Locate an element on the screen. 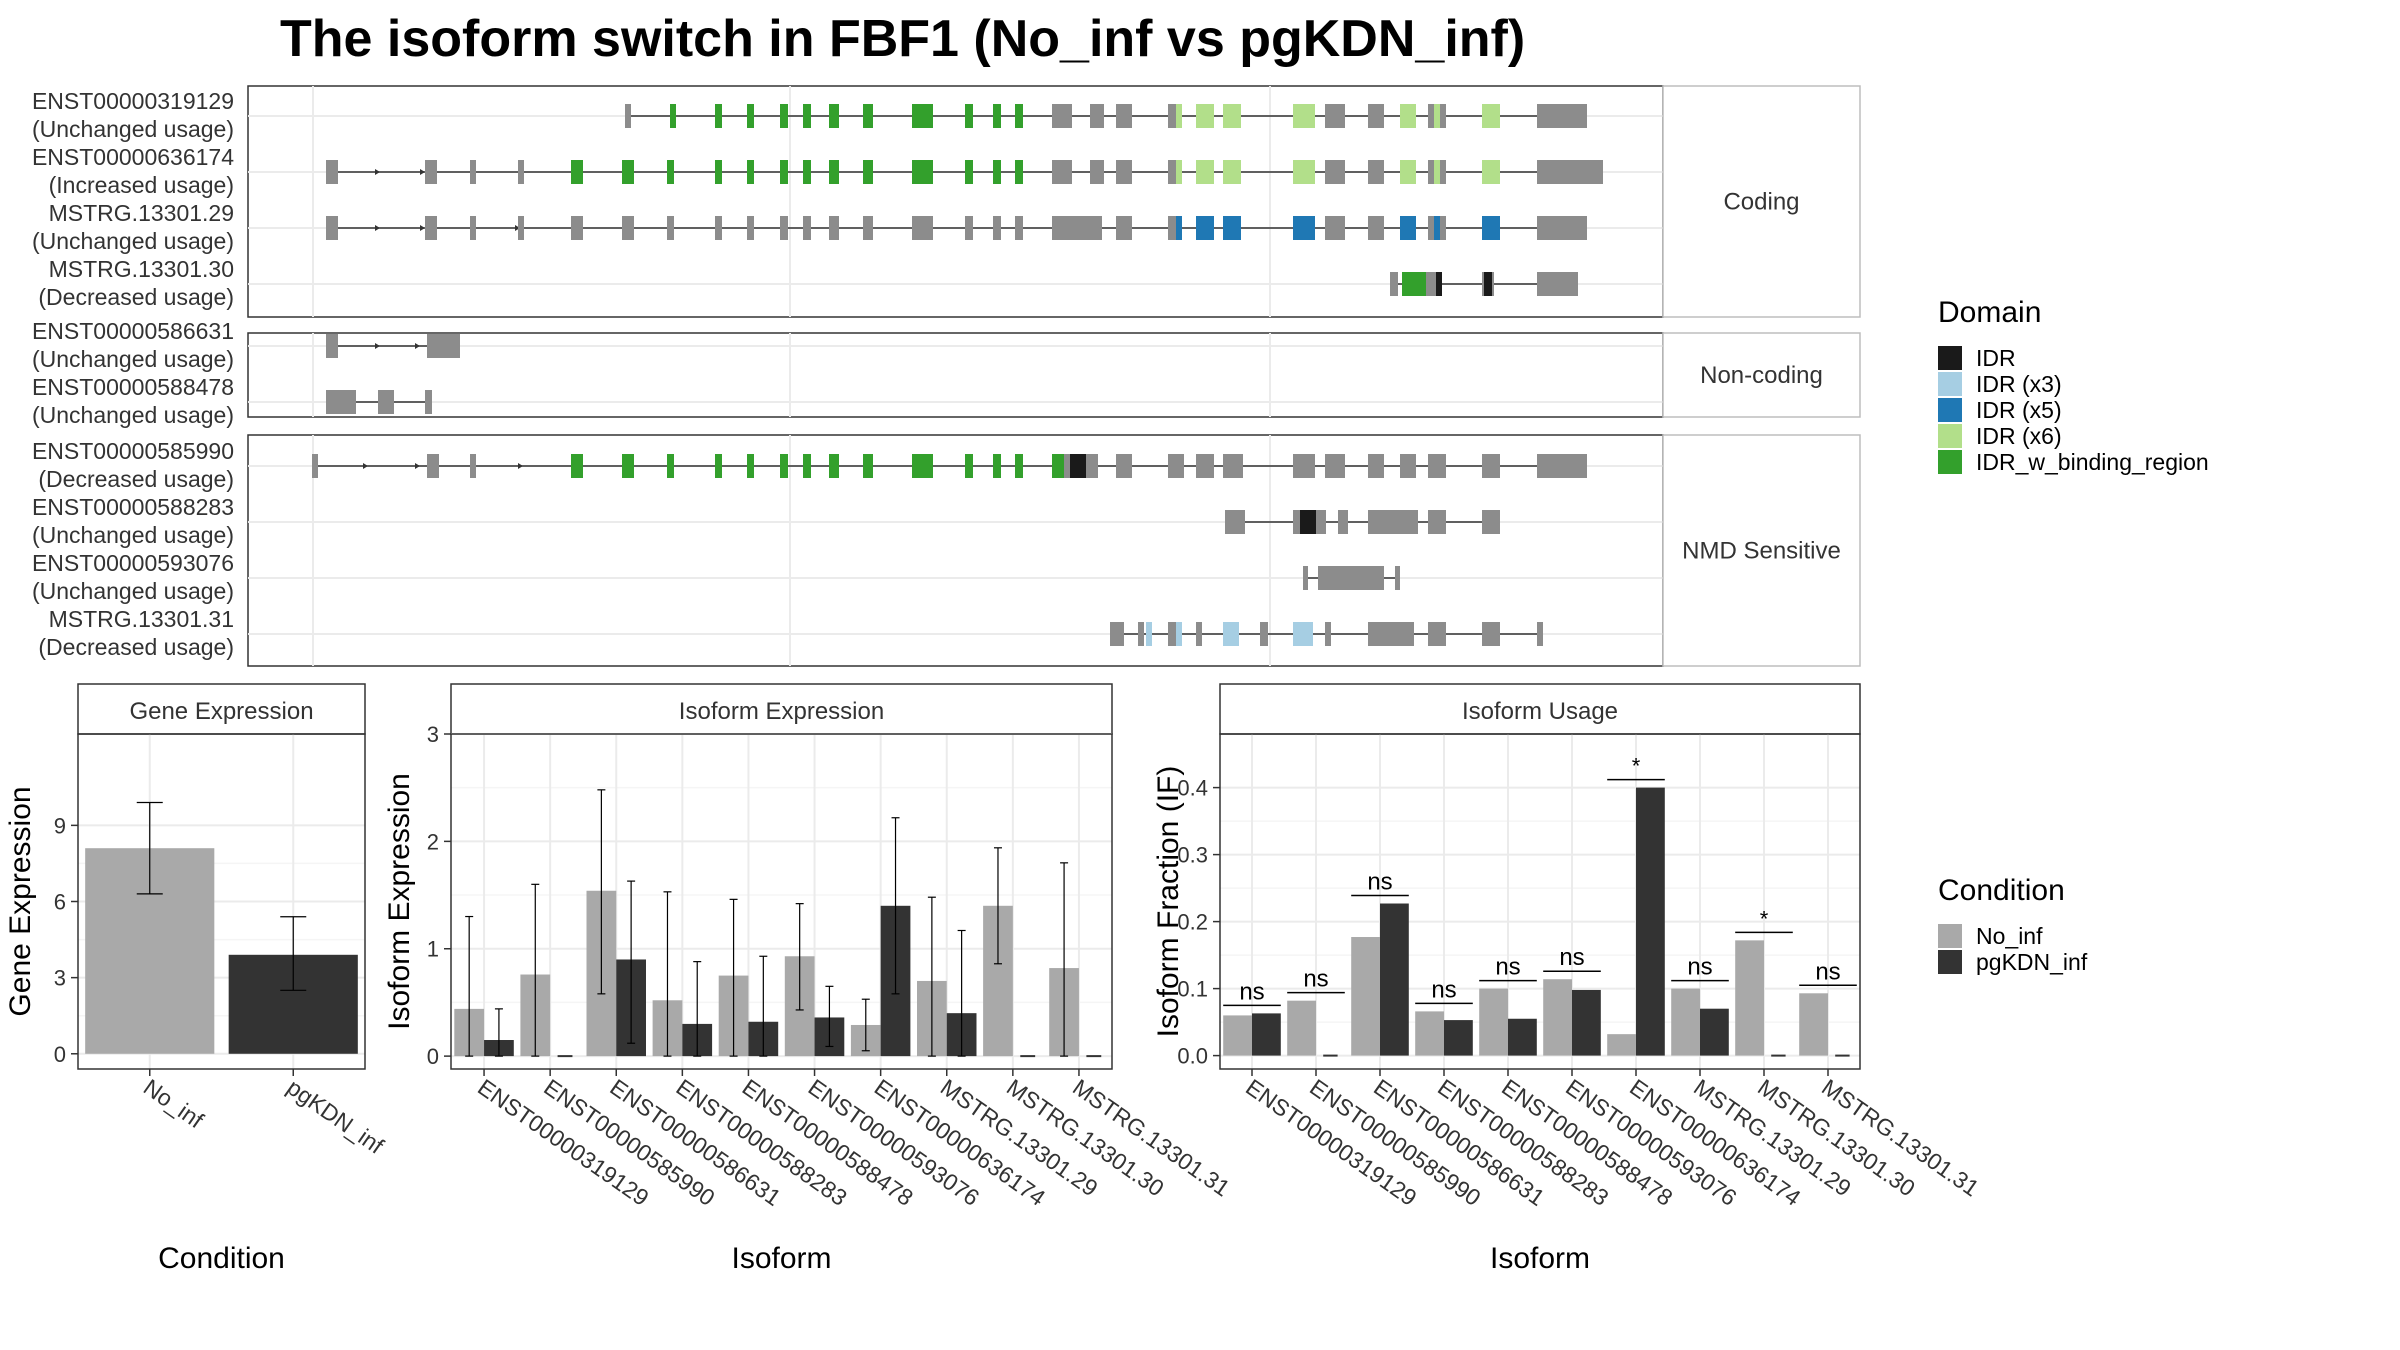 The height and width of the screenshot is (1350, 2400). isoform-usage-label: (Decreased usage) is located at coordinates (136, 647).